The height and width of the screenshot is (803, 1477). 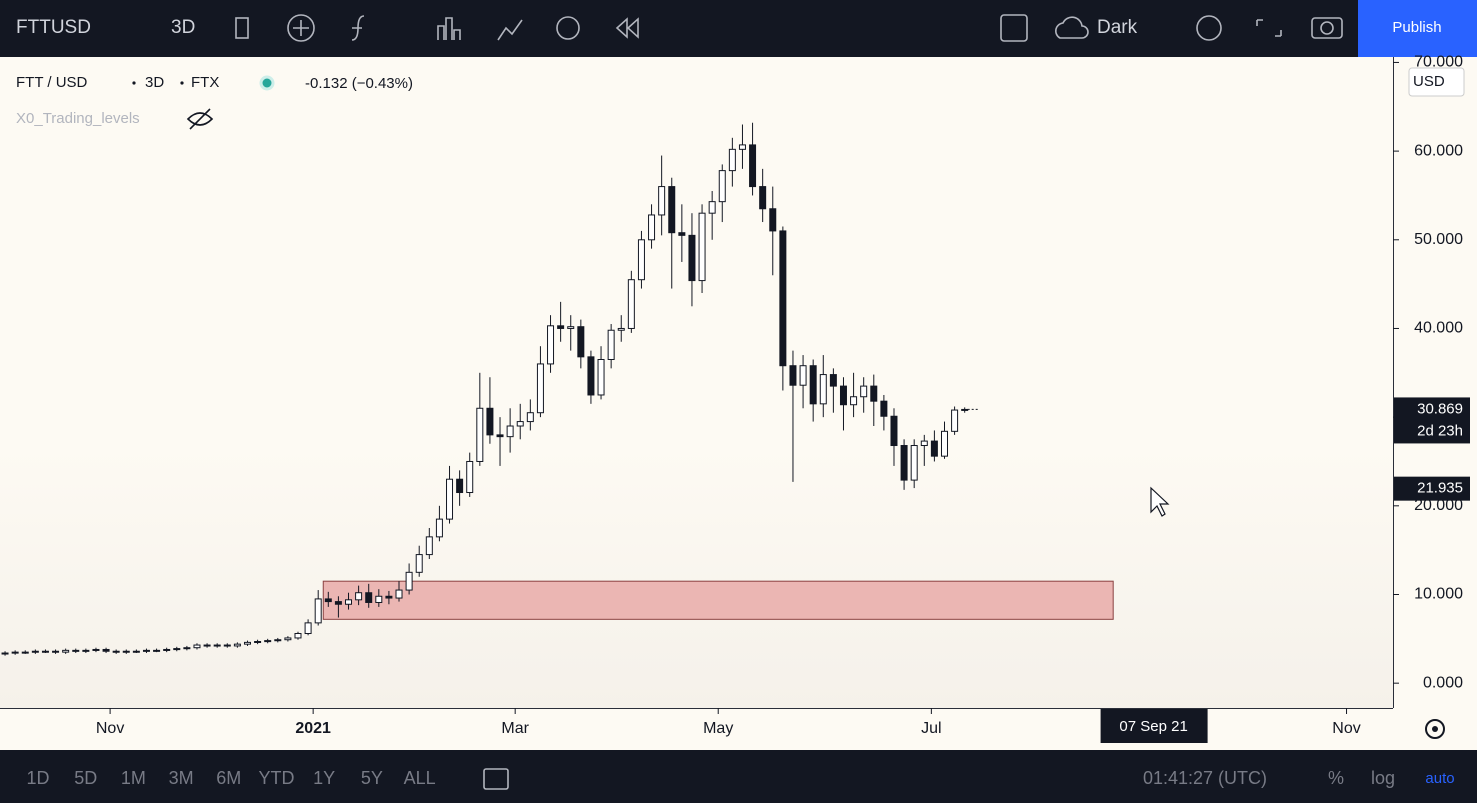 I want to click on currency: USD, so click(x=1429, y=81).